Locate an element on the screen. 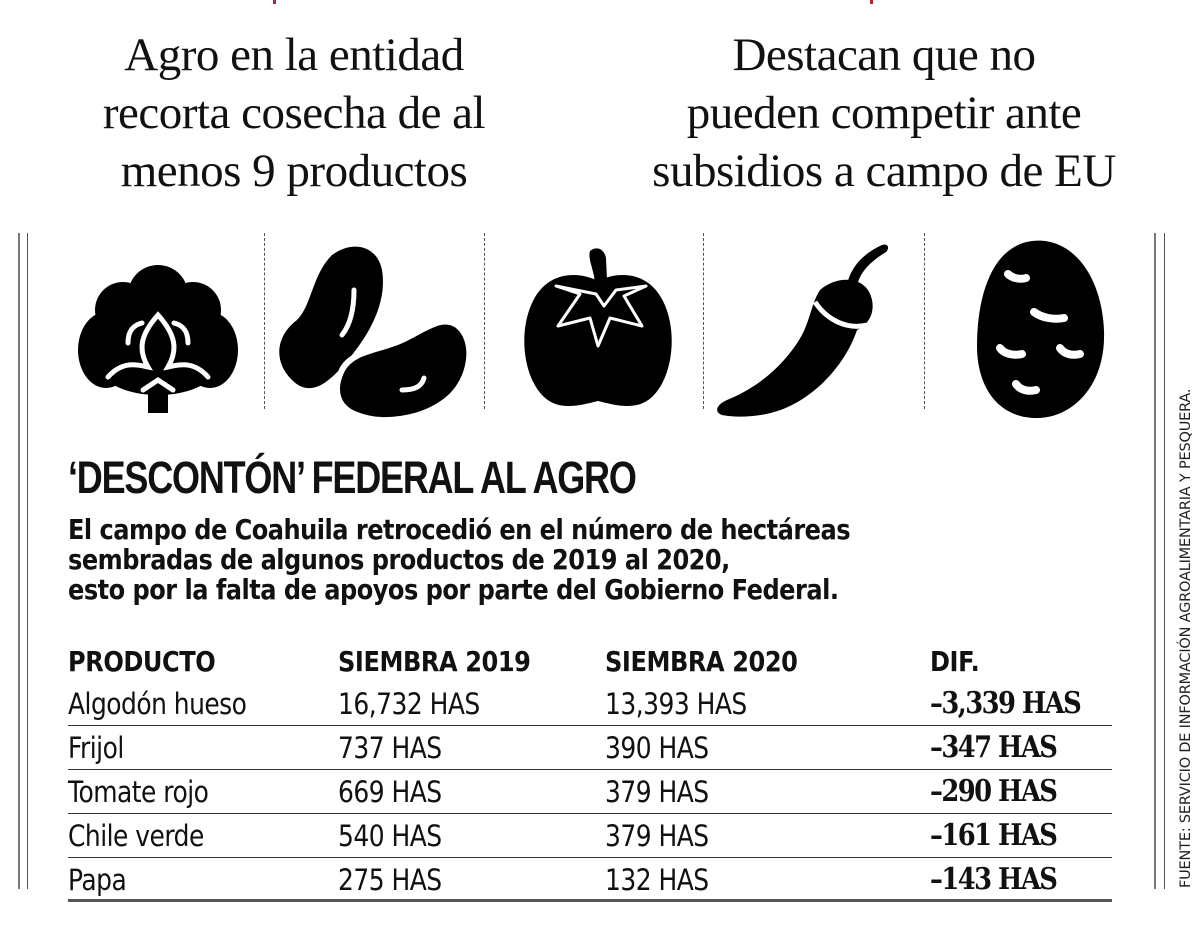 This screenshot has height=944, width=1200. table-row: Chile verde 540 HAS 379 HAS –161 HAS is located at coordinates (590, 836).